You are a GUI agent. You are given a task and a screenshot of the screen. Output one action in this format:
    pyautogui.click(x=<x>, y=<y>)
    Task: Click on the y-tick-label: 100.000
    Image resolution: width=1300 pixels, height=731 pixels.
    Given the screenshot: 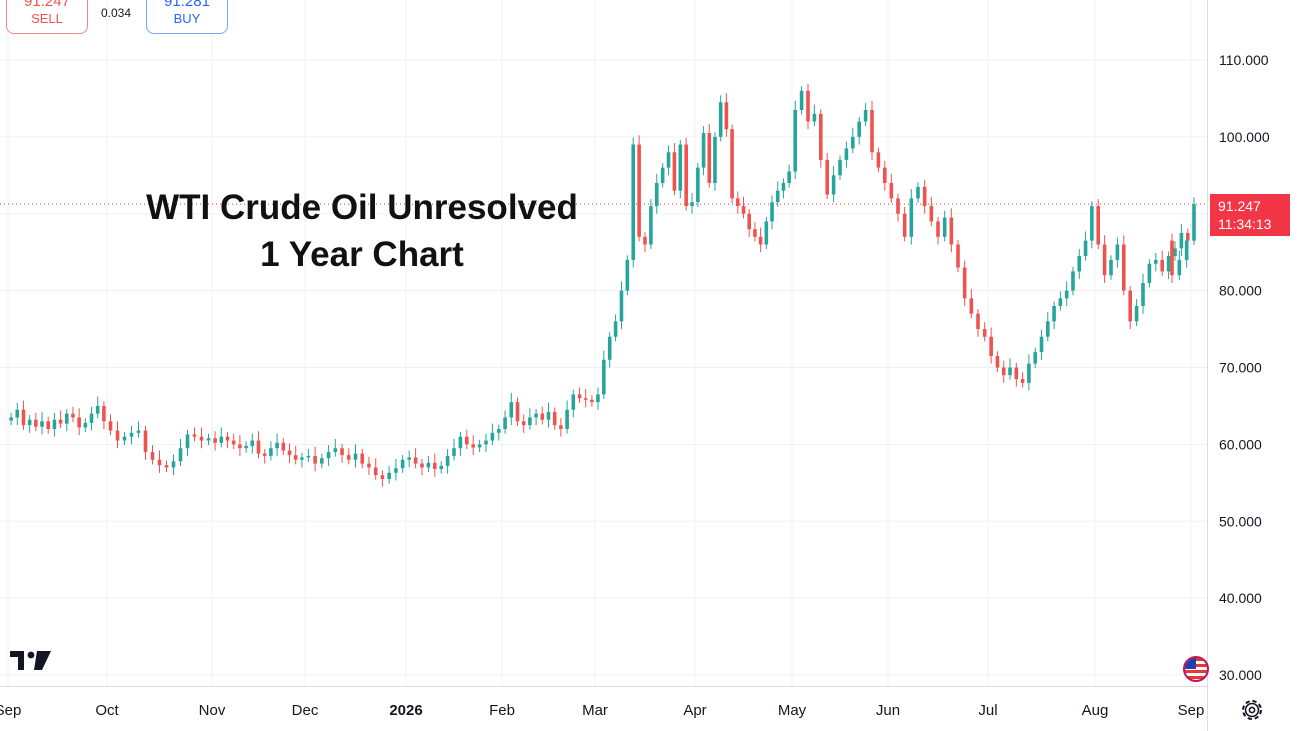 What is the action you would take?
    pyautogui.click(x=1244, y=137)
    